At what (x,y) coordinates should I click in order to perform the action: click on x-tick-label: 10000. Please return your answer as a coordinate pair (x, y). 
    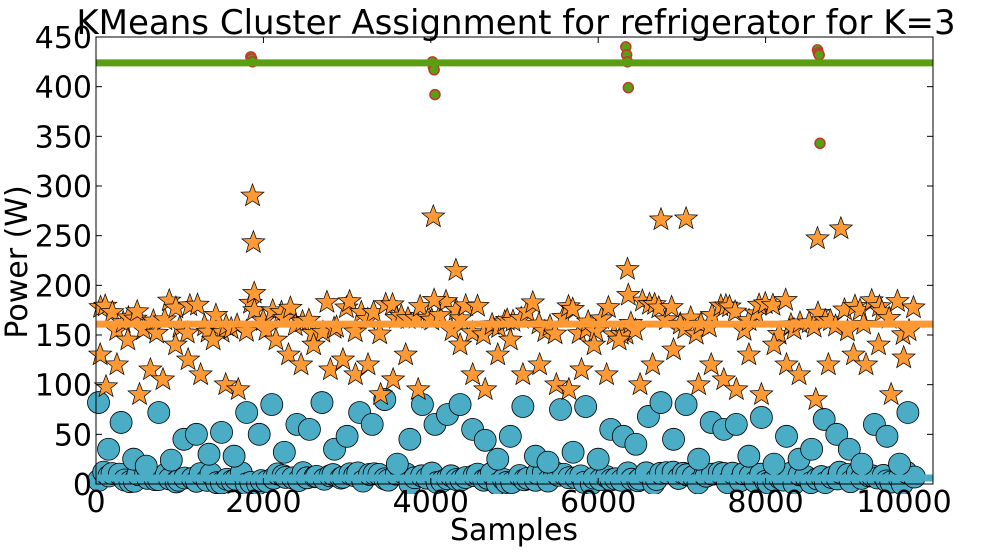
    Looking at the image, I should click on (903, 502).